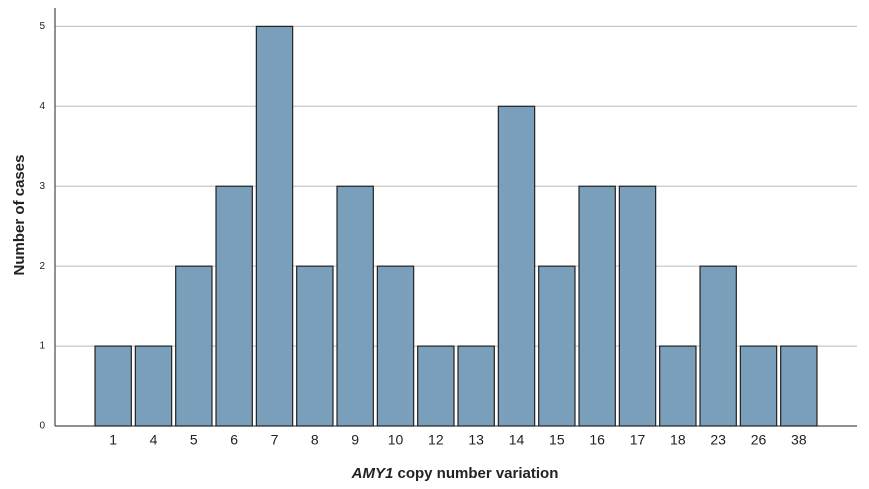 The image size is (869, 489). I want to click on y-tick-label: 5, so click(42, 26).